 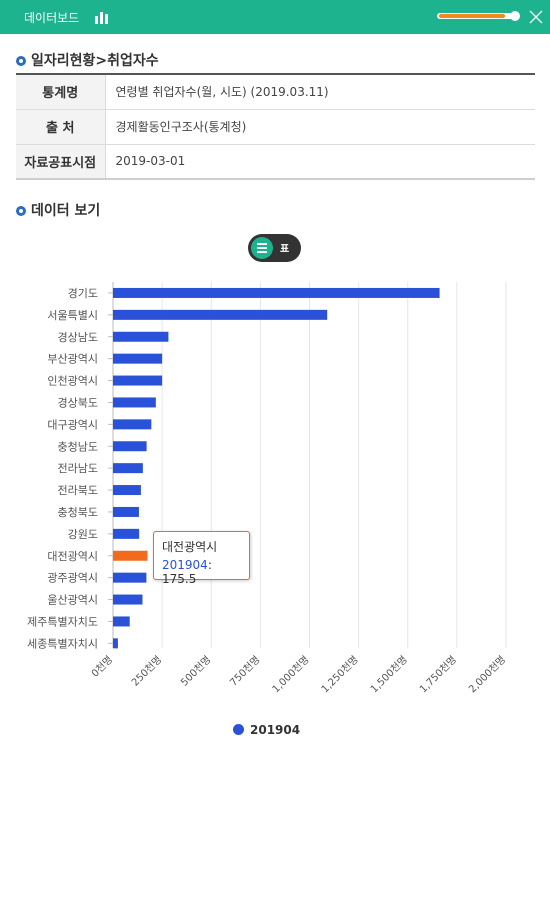 What do you see at coordinates (78, 490) in the screenshot?
I see `y-tick-label: 전라북도` at bounding box center [78, 490].